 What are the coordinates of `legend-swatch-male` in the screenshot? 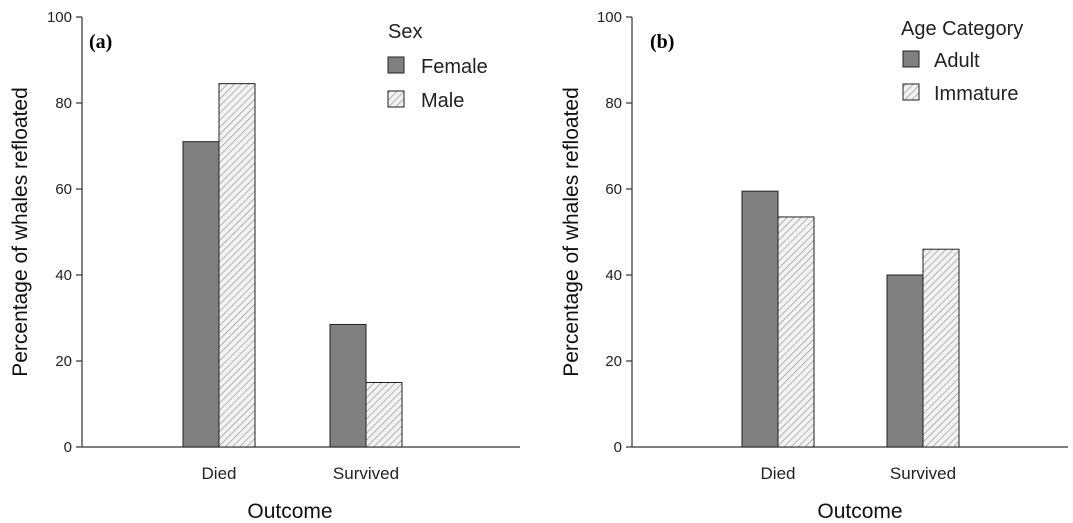 It's located at (396, 99).